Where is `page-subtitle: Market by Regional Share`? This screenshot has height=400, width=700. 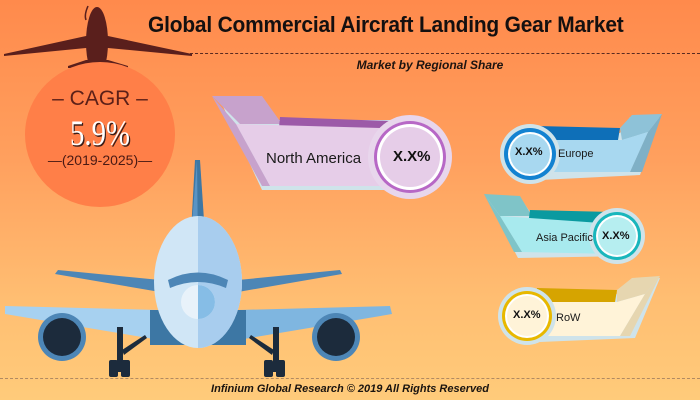 page-subtitle: Market by Regional Share is located at coordinates (430, 65).